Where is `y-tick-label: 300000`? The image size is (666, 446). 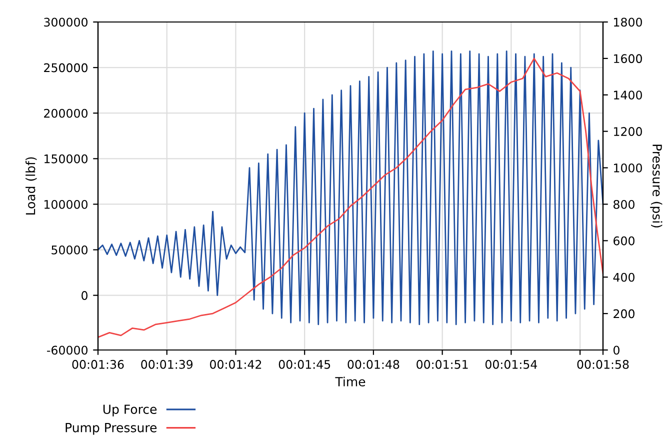 y-tick-label: 300000 is located at coordinates (66, 22).